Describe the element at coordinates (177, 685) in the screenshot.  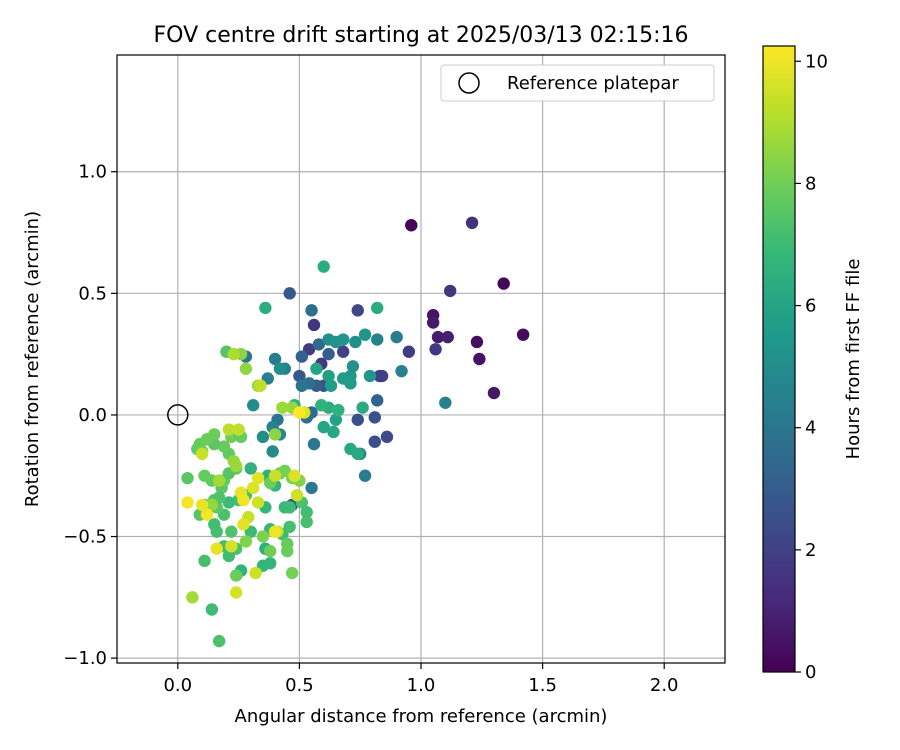
I see `x-tick-label: 0.0` at that location.